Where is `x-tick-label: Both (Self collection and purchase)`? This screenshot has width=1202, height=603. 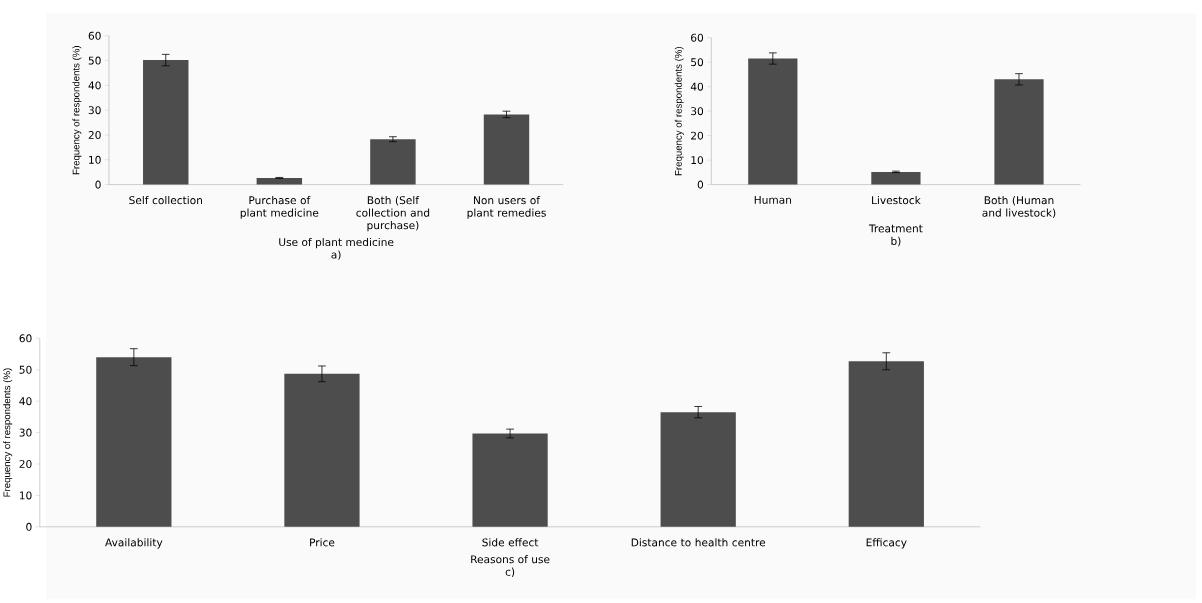
x-tick-label: Both (Self collection and purchase) is located at coordinates (393, 213).